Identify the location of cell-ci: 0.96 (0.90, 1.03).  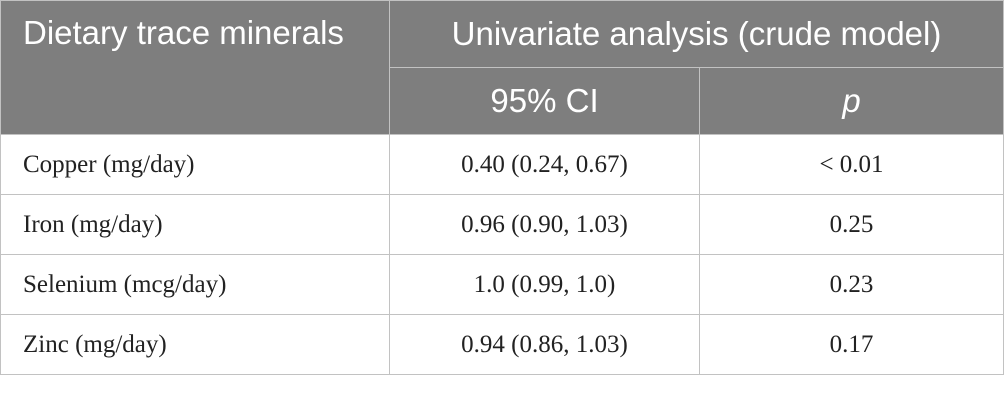
(544, 224).